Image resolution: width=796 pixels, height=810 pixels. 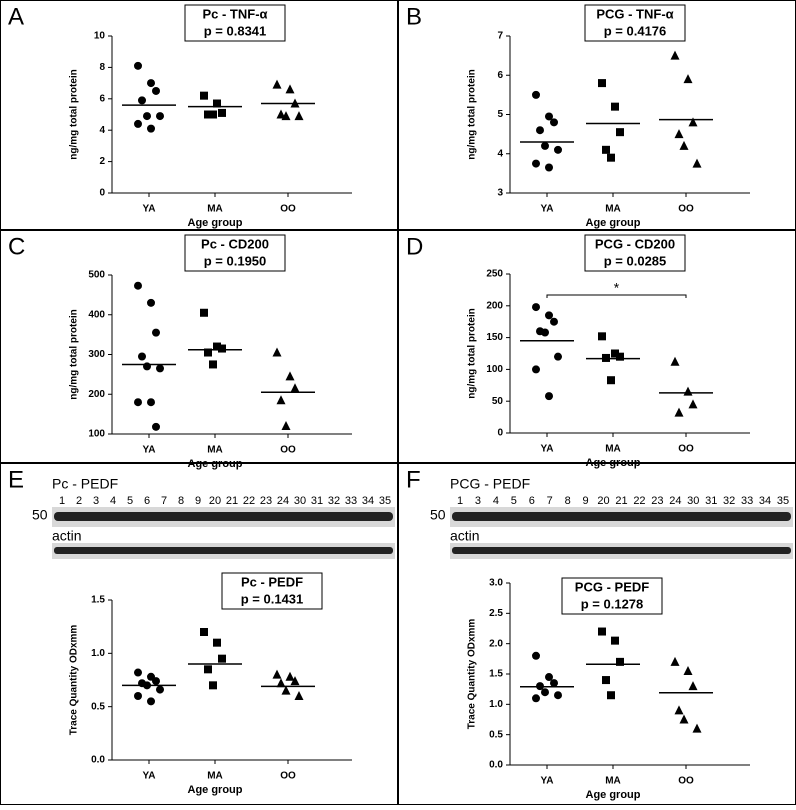 I want to click on blot-band, so click(x=621, y=516).